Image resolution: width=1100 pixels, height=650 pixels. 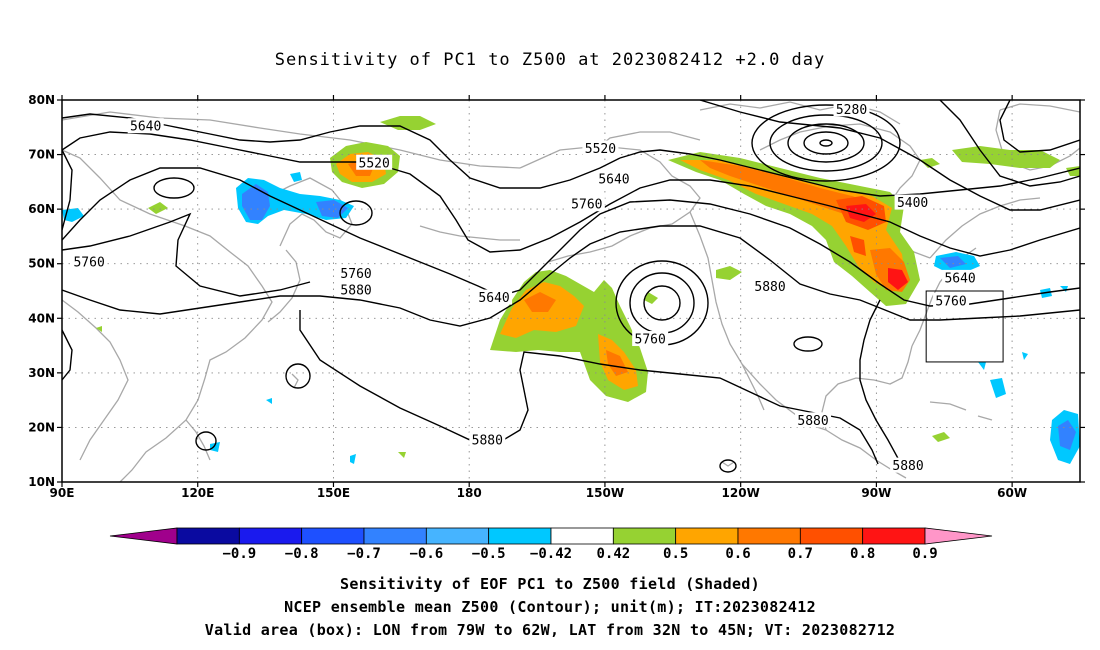 What do you see at coordinates (62, 493) in the screenshot?
I see `lon-tick-label: 90E` at bounding box center [62, 493].